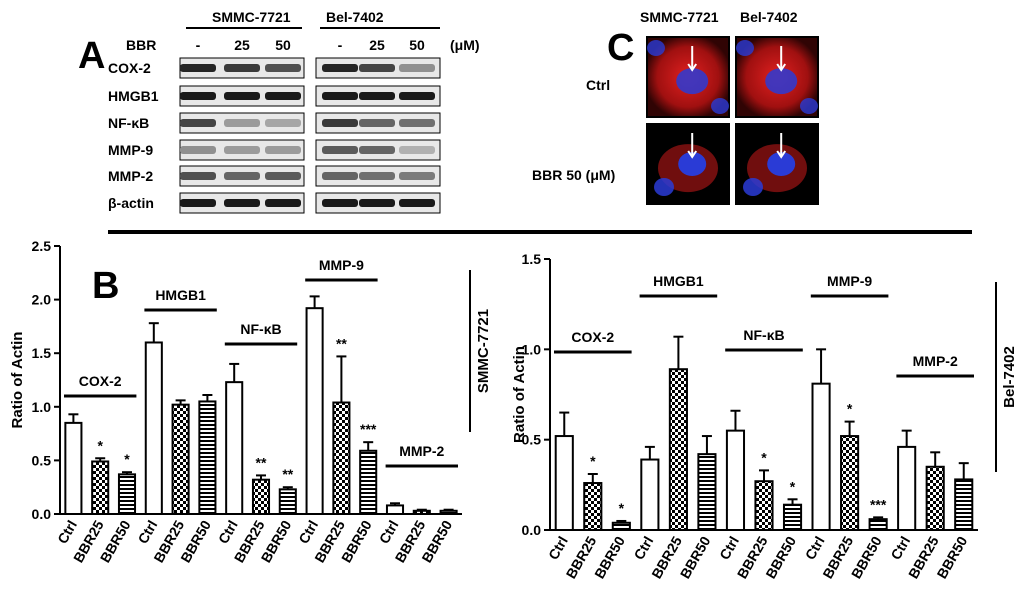  Describe the element at coordinates (1009, 377) in the screenshot. I see `side-label: Bel-7402` at that location.